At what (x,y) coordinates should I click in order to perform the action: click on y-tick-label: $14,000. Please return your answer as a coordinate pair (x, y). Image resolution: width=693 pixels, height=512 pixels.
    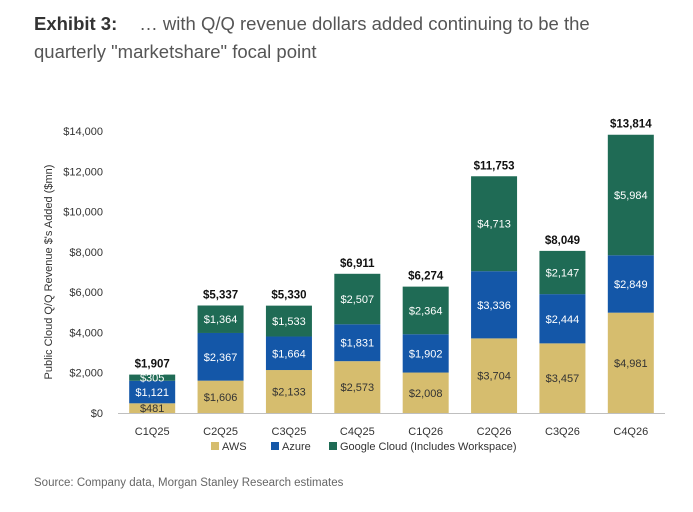
    Looking at the image, I should click on (83, 132).